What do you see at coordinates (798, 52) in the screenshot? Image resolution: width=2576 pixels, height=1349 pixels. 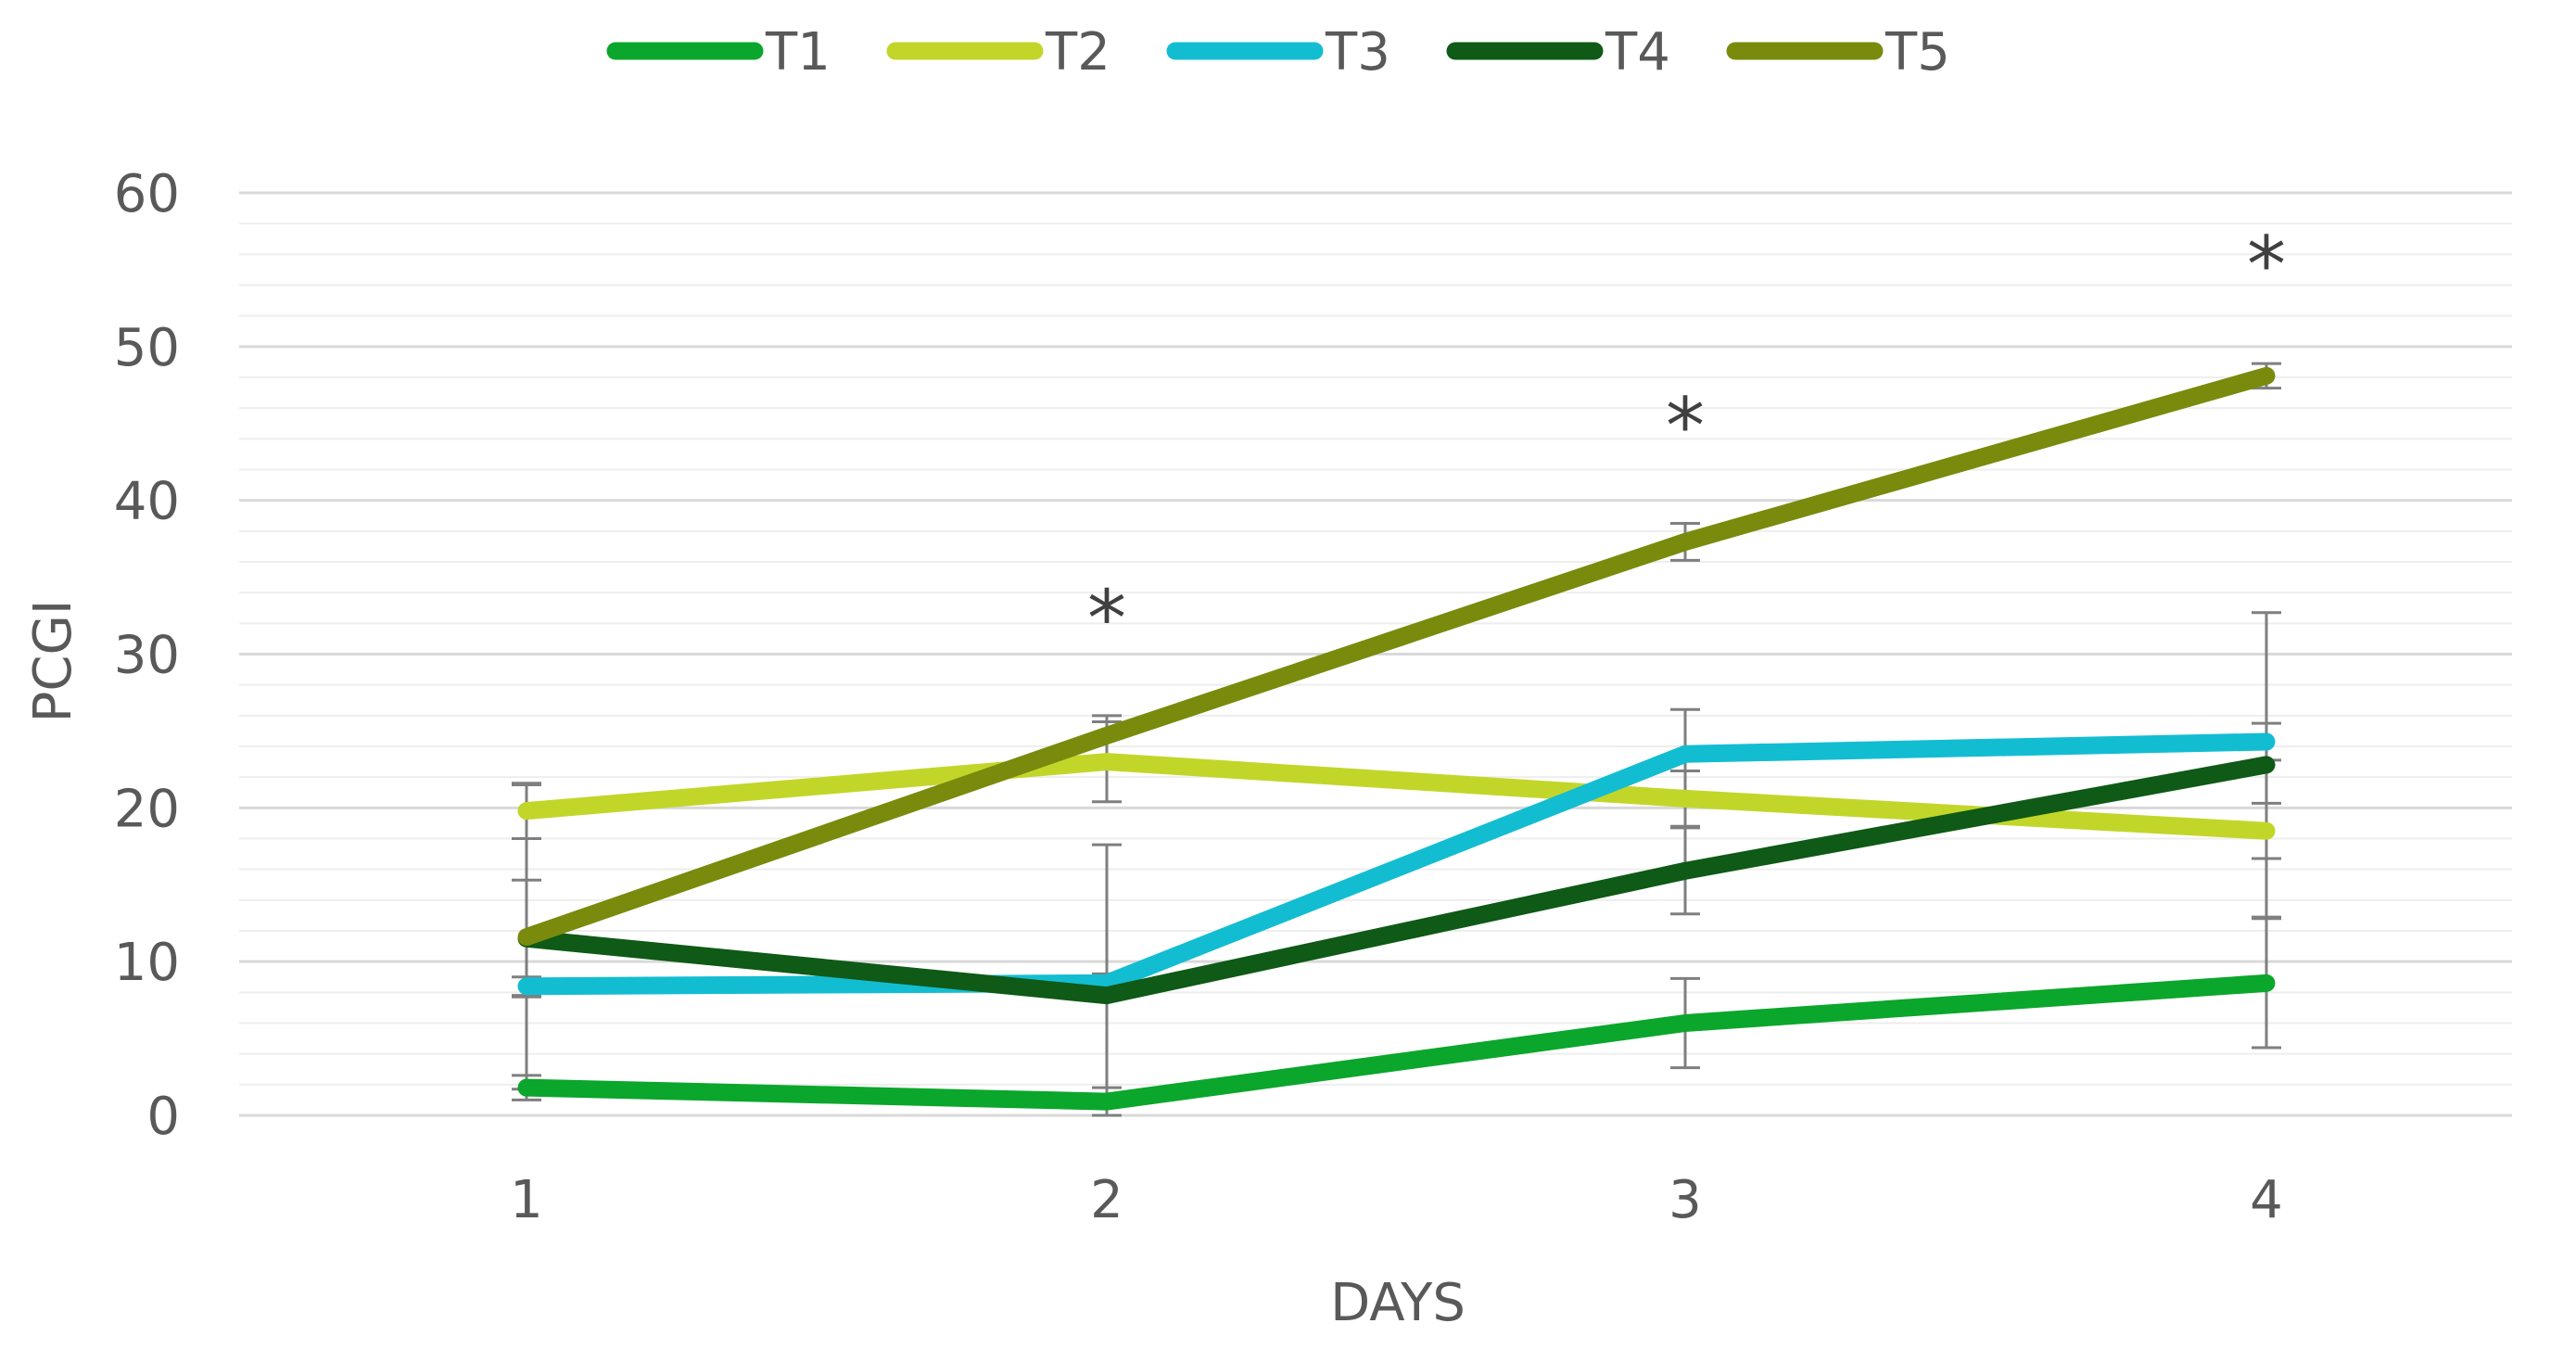 I see `legend-label: T1` at bounding box center [798, 52].